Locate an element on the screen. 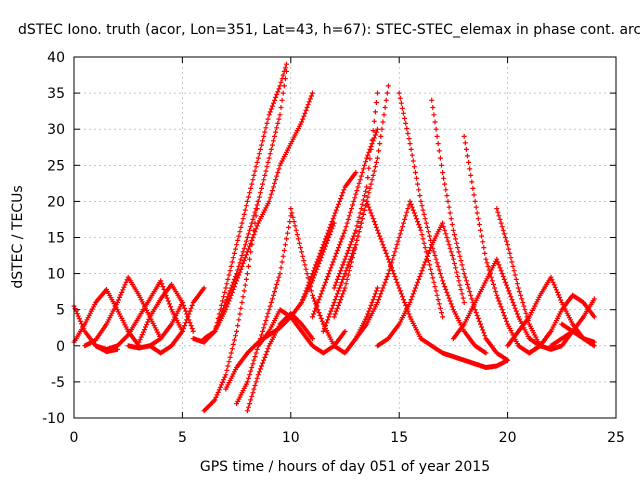 The width and height of the screenshot is (640, 480). series-10-markers is located at coordinates (231, 306).